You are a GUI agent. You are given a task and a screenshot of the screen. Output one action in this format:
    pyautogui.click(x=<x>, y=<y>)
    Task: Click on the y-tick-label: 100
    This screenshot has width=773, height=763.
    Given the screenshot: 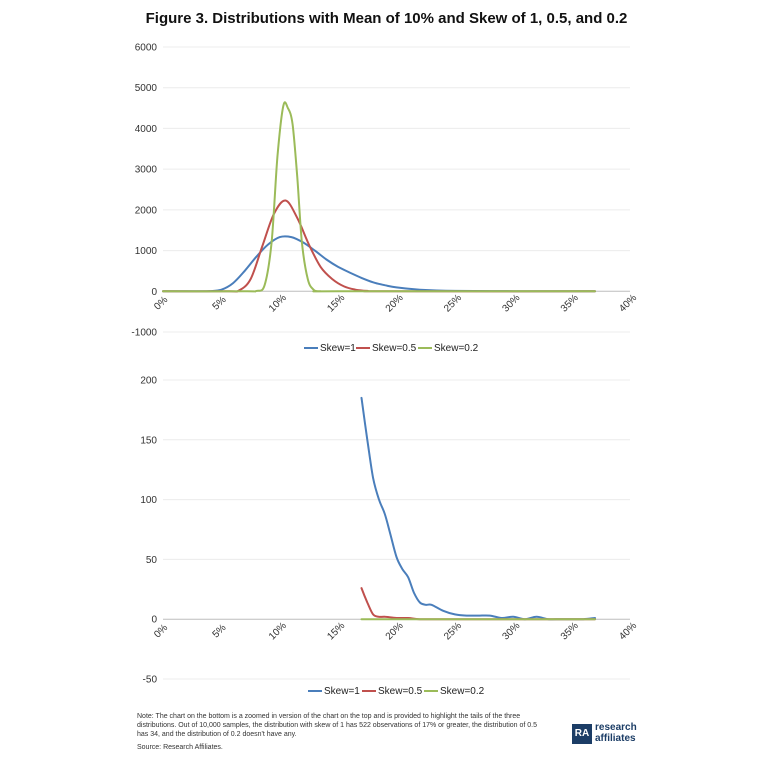 What is the action you would take?
    pyautogui.click(x=148, y=500)
    